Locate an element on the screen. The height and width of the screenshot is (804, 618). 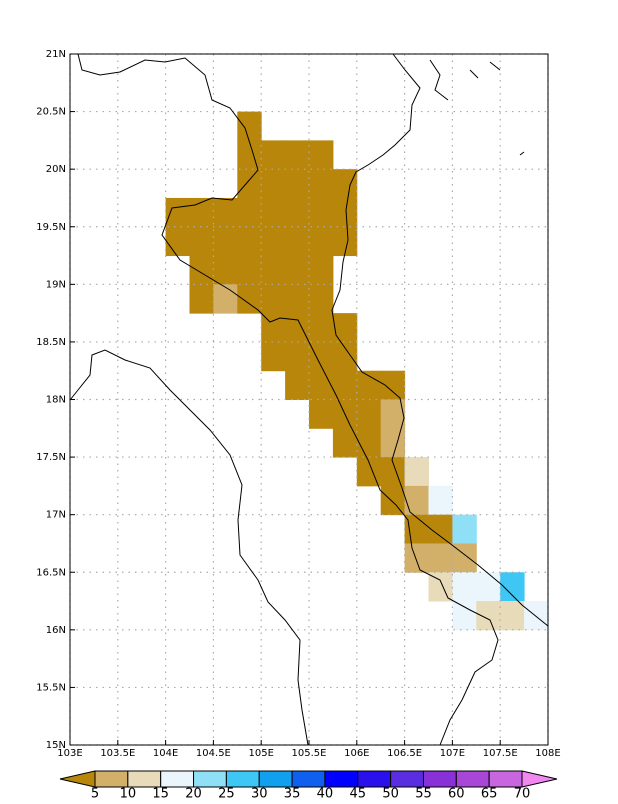
x-tick-label: 108E is located at coordinates (547, 753).